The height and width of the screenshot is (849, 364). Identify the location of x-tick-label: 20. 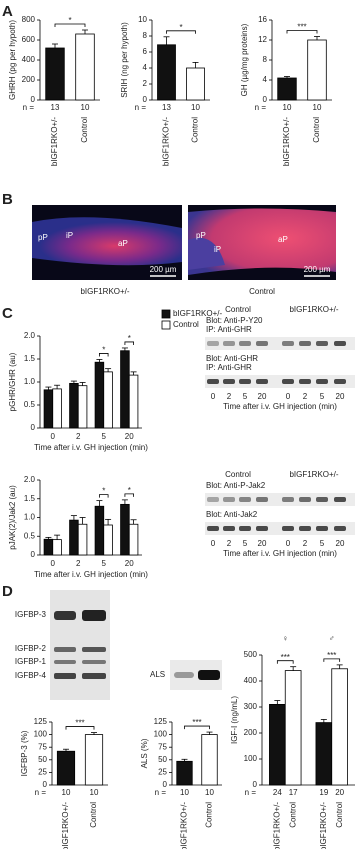
(129, 436).